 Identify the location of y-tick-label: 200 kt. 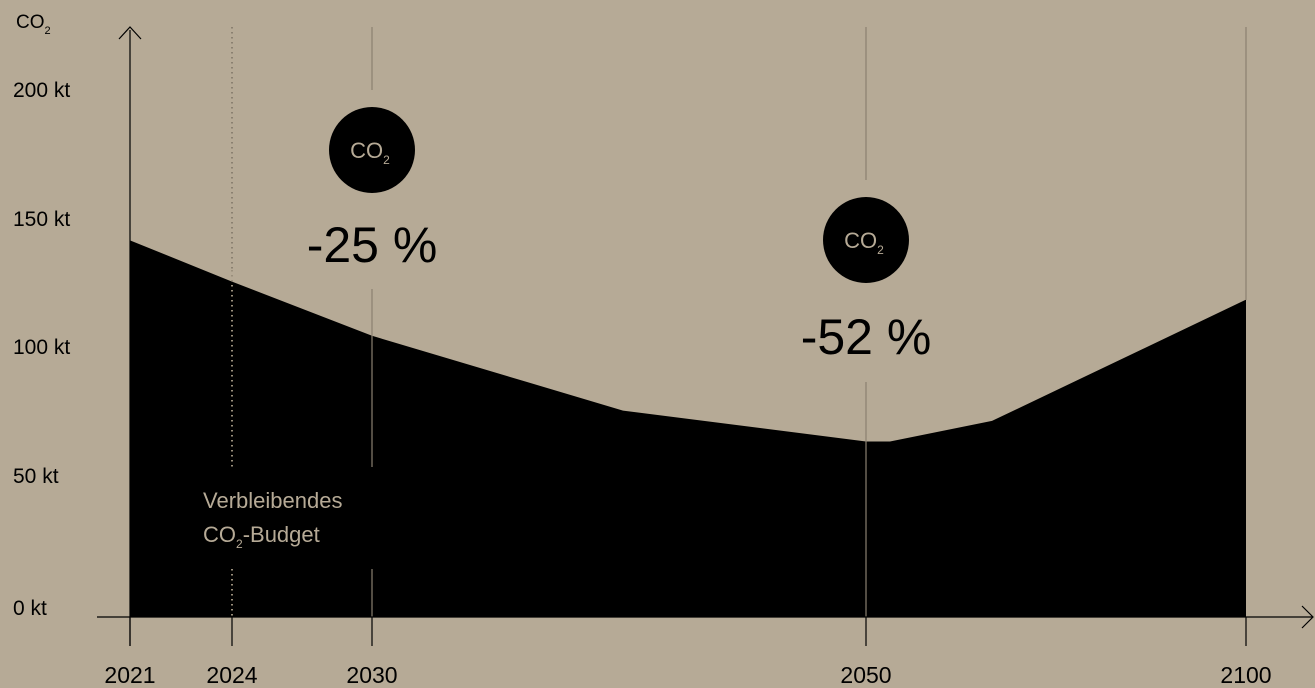
(41, 90).